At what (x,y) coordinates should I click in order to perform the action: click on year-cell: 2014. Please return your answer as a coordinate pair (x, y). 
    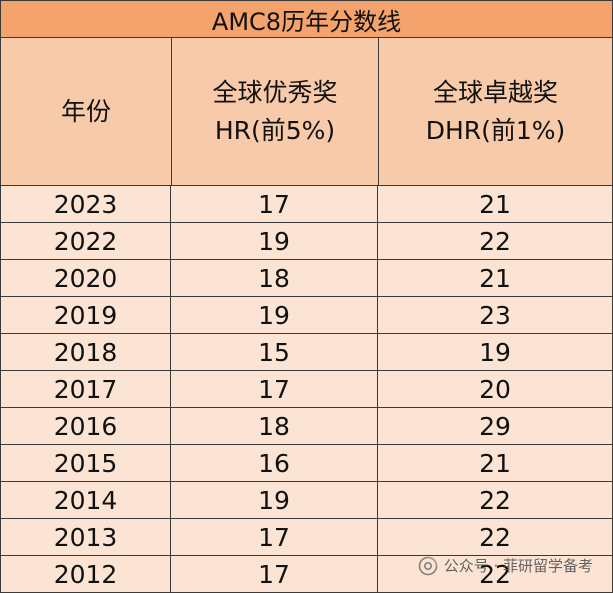
    Looking at the image, I should click on (86, 500).